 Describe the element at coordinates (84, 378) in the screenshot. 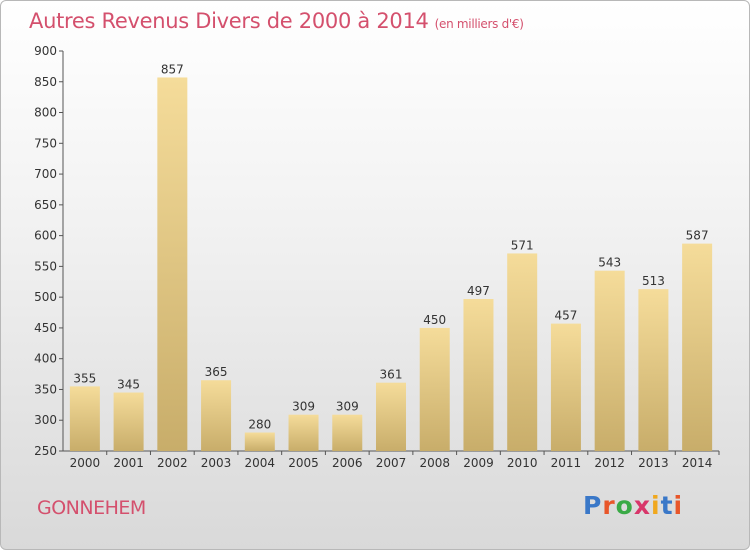

I see `bar-value-label: 355` at that location.